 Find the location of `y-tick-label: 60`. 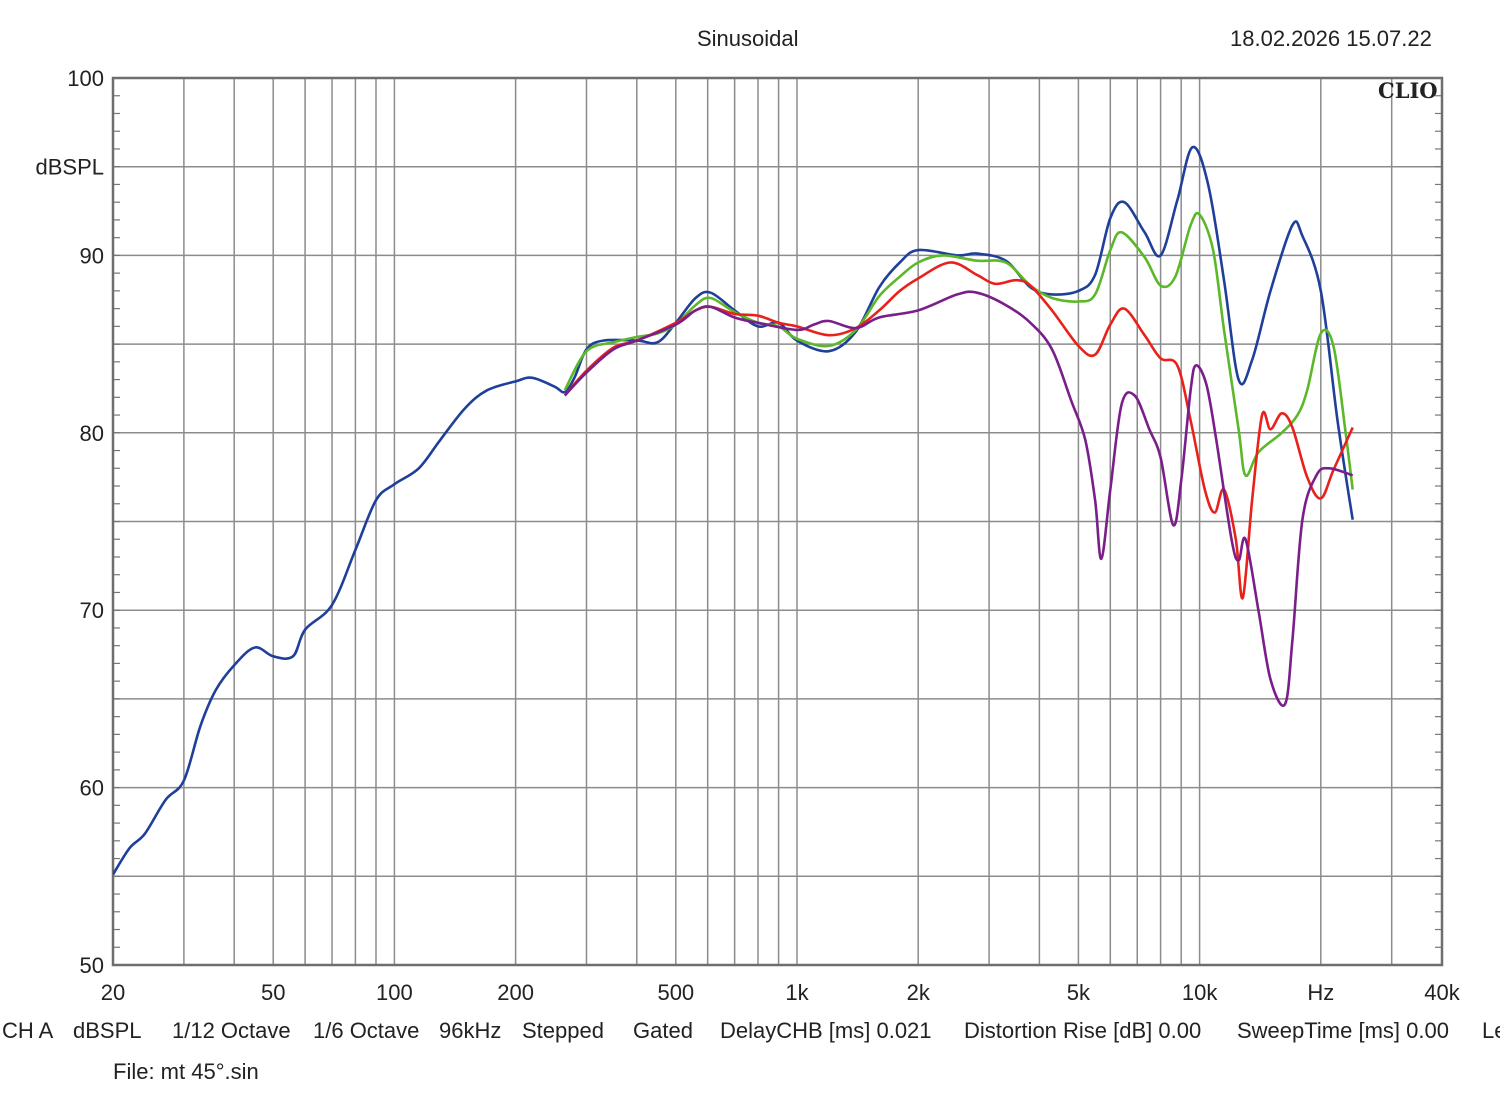

y-tick-label: 60 is located at coordinates (92, 788).